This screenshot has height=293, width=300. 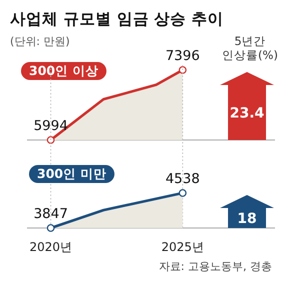 I want to click on series-label: 300인 이상, so click(x=63, y=70).